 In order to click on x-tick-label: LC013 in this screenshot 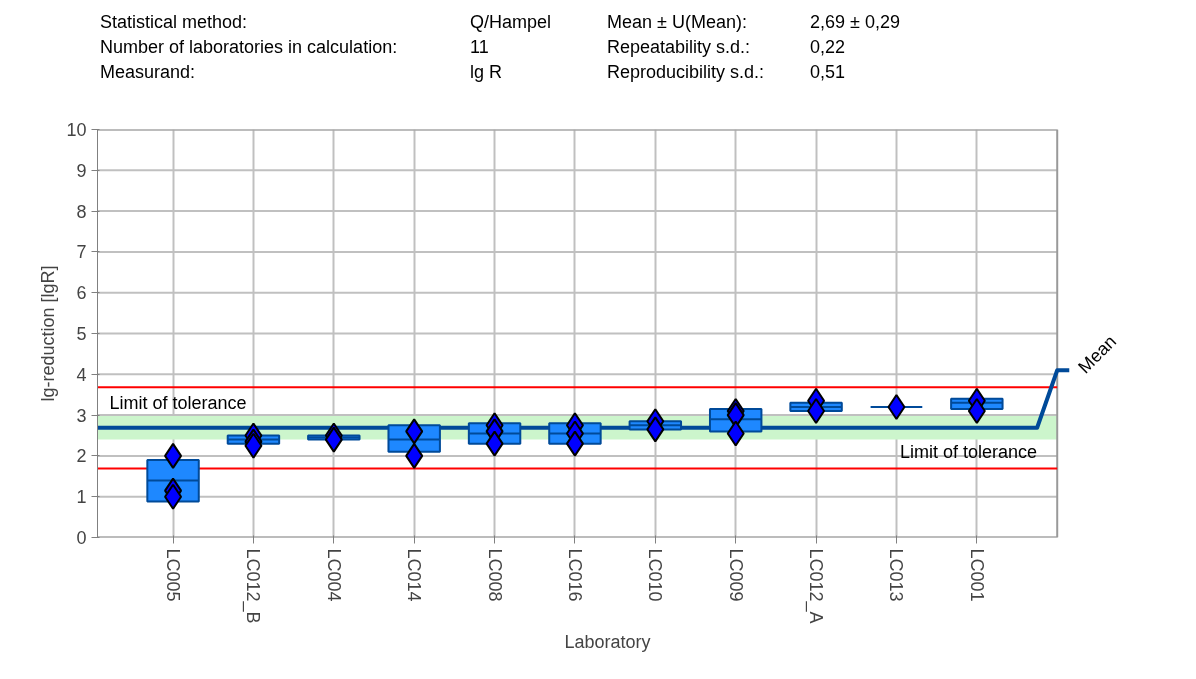, I will do `click(896, 575)`.